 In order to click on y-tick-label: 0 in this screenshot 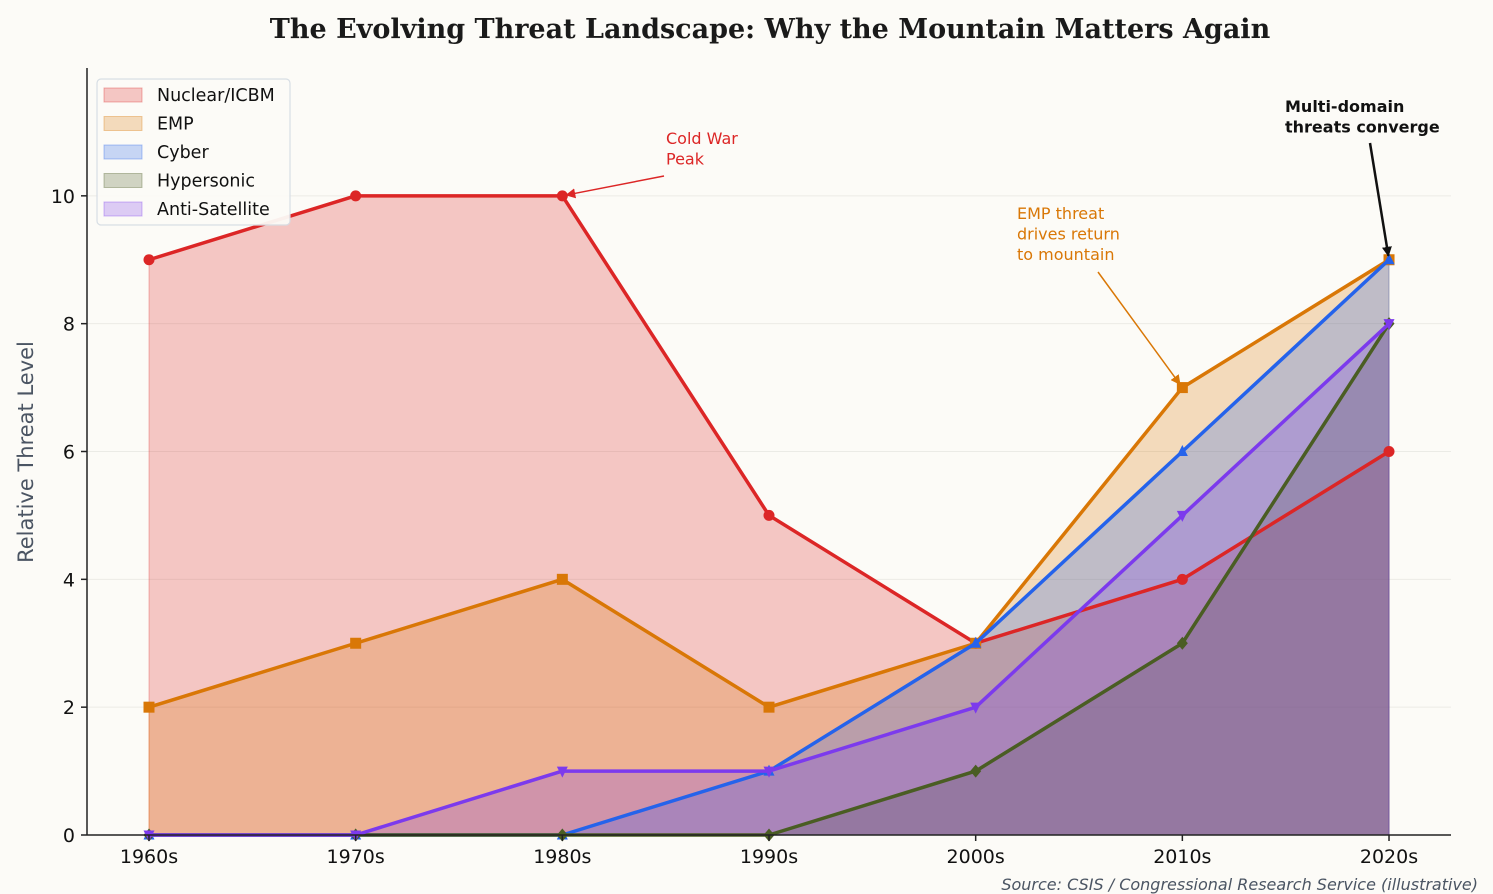, I will do `click(69, 836)`.